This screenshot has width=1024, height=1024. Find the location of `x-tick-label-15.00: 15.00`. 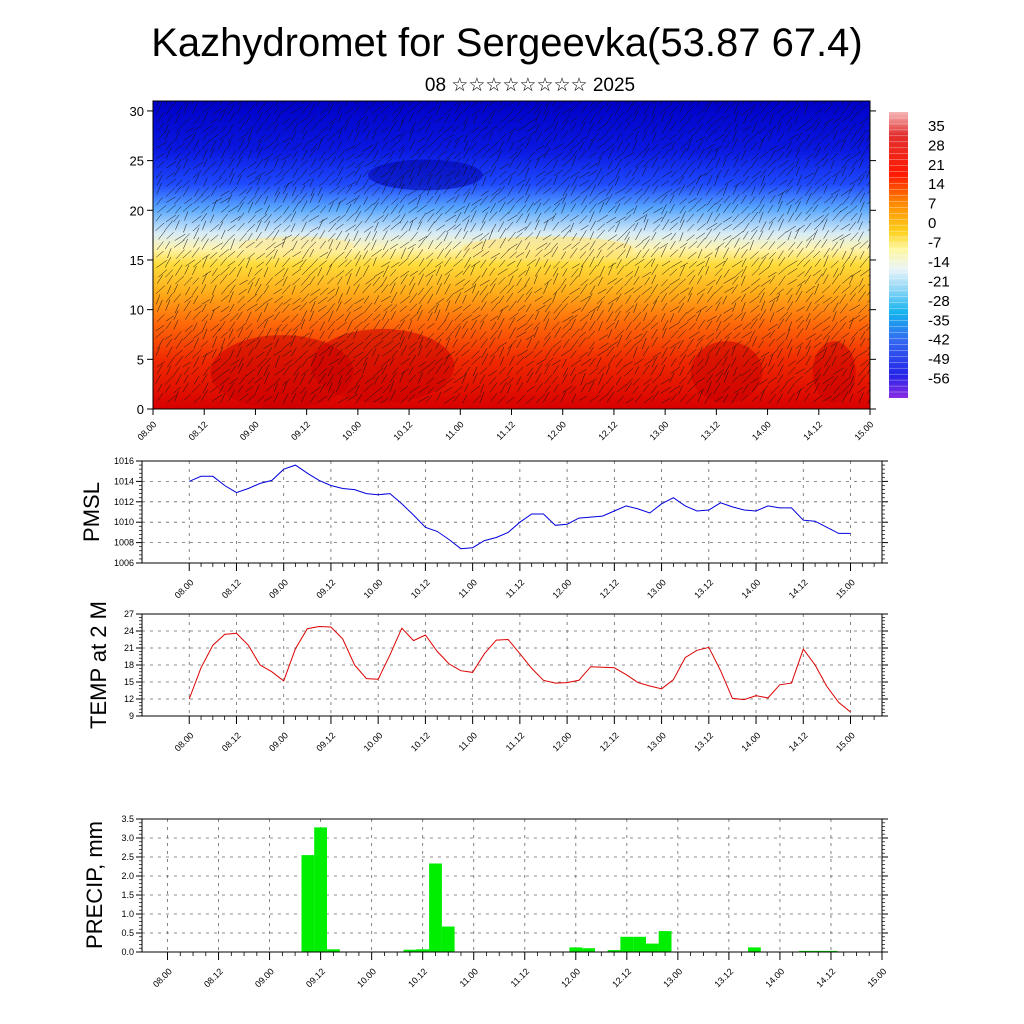

x-tick-label-15.00: 15.00 is located at coordinates (863, 430).